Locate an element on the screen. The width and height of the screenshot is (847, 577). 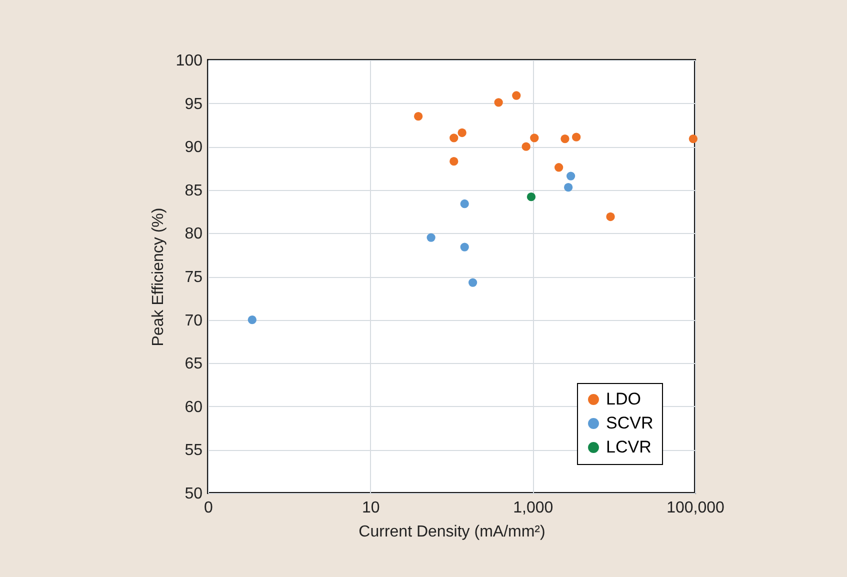
y-tick-label: 95 is located at coordinates (193, 104).